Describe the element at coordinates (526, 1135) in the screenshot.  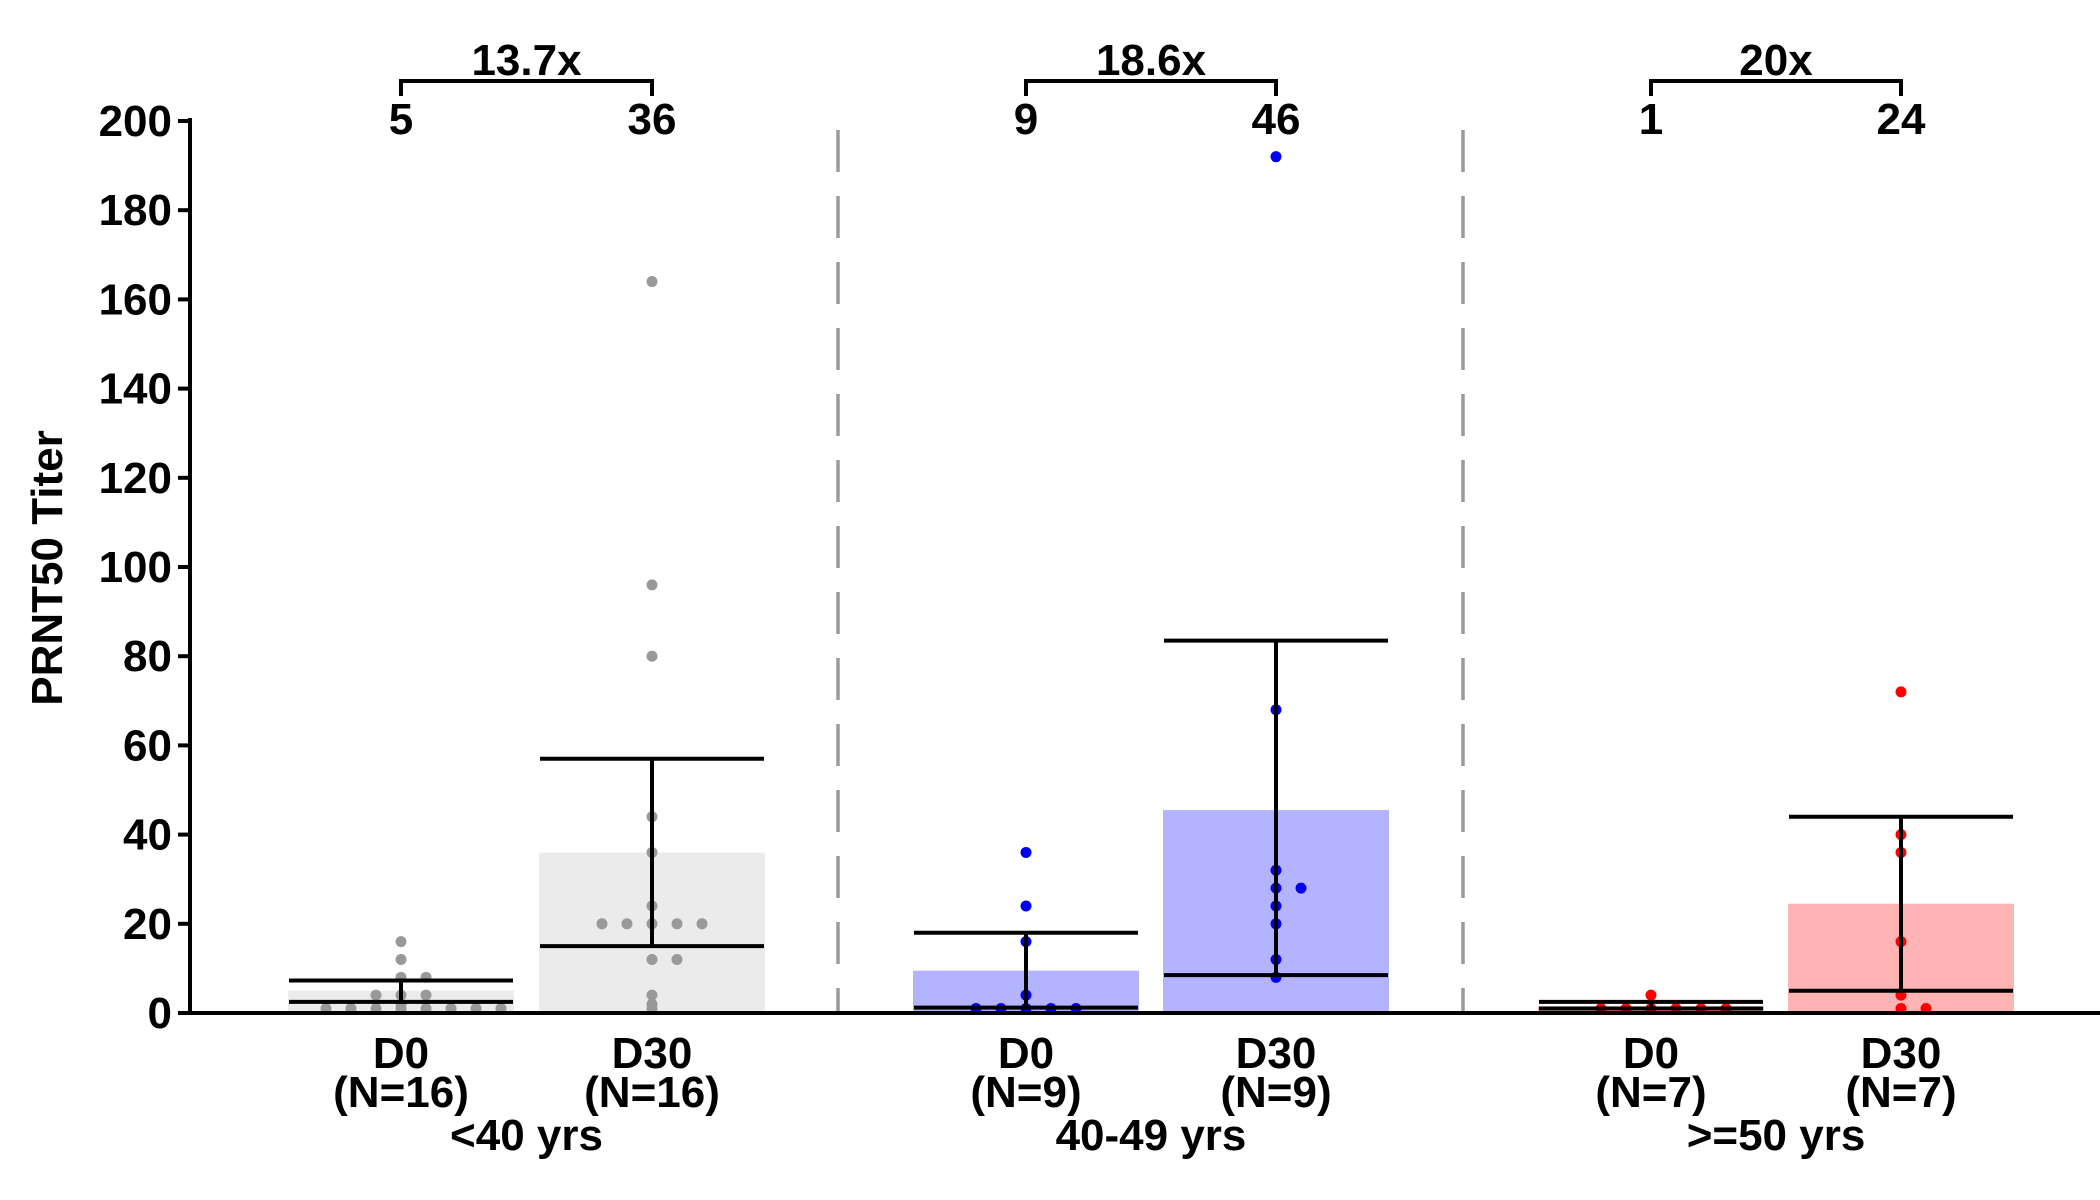
I see `group-label: <40 yrs` at that location.